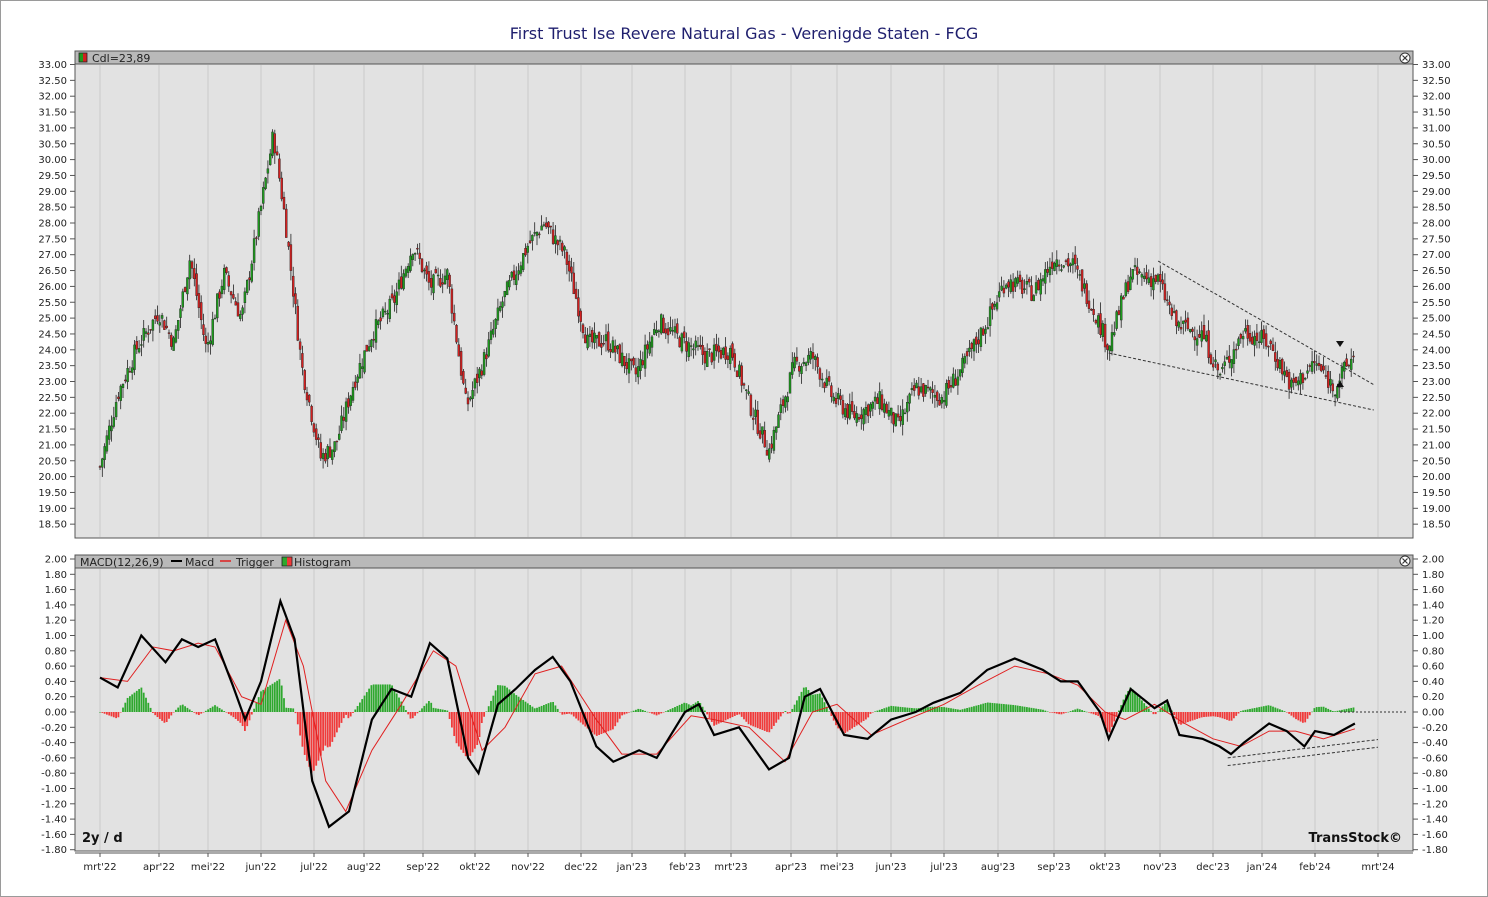 This screenshot has height=897, width=1488. Describe the element at coordinates (52, 493) in the screenshot. I see `price-y-tick-label: 19.50` at that location.